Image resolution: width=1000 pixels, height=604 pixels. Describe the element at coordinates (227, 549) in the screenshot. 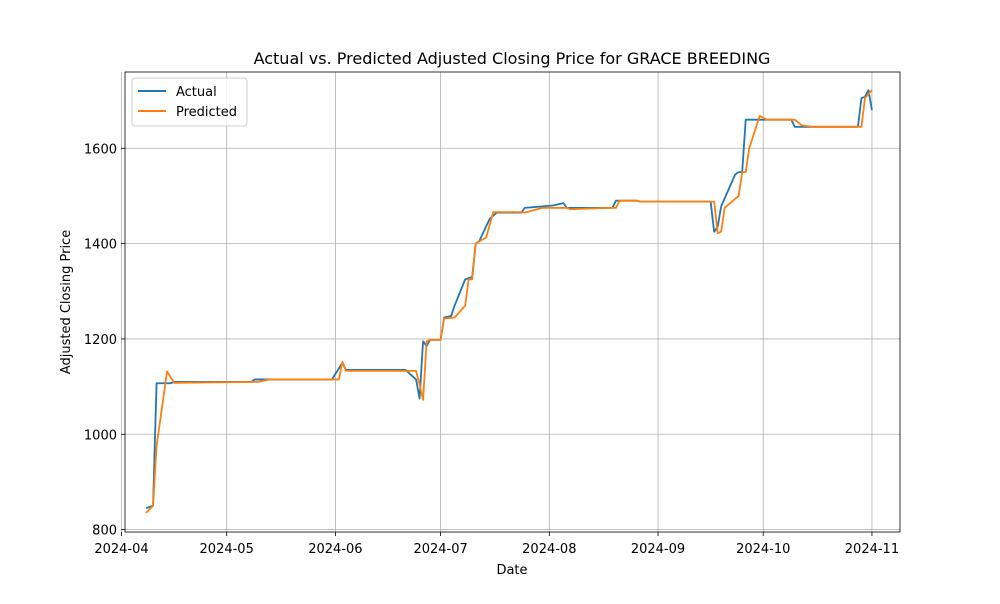

I see `x-tick-label: 2024-05` at that location.